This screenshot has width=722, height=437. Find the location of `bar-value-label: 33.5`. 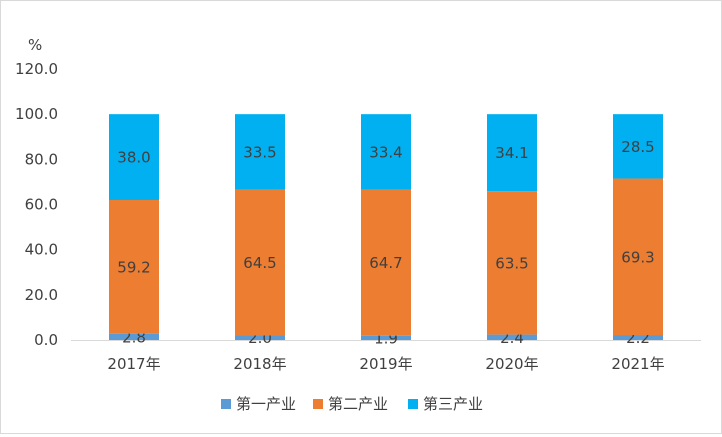

bar-value-label: 33.5 is located at coordinates (259, 152).